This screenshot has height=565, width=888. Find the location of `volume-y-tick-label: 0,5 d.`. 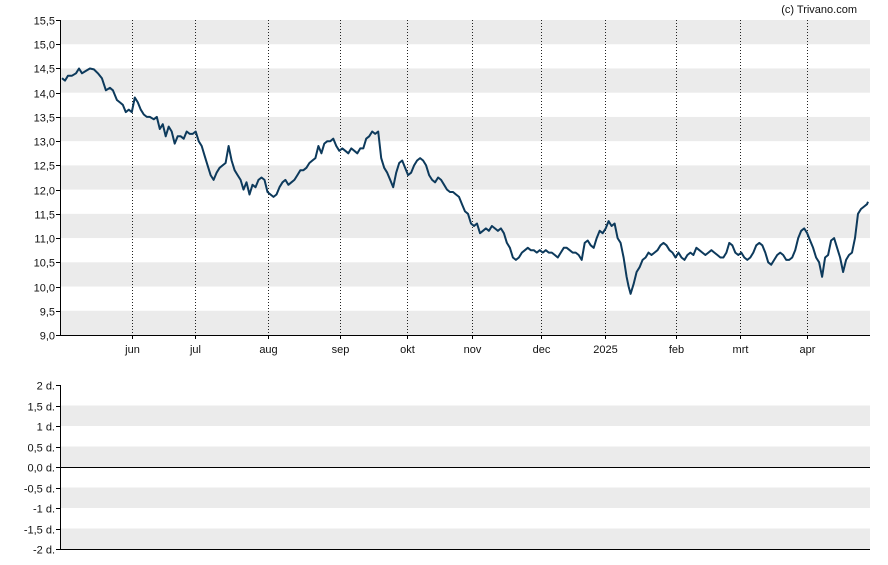

volume-y-tick-label: 0,5 d. is located at coordinates (41, 449).